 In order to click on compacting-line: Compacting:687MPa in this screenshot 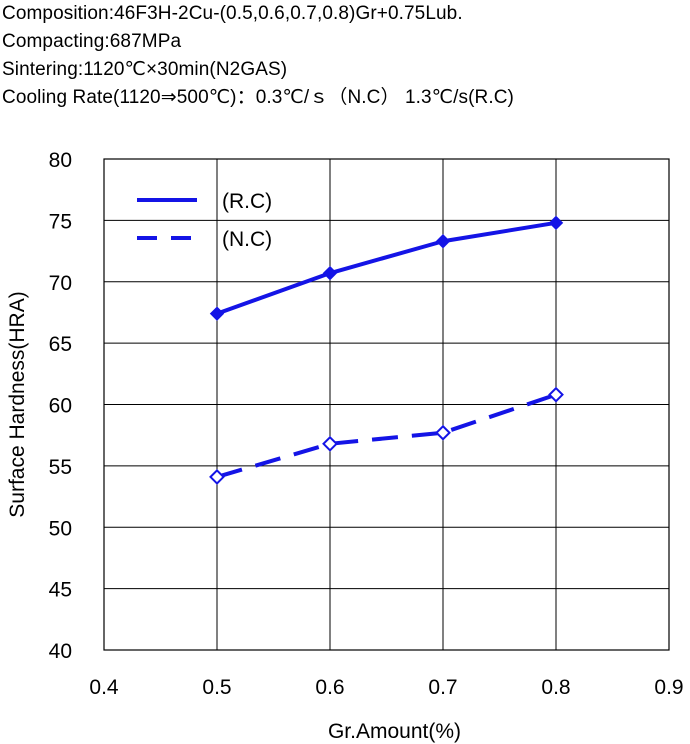, I will do `click(92, 41)`.